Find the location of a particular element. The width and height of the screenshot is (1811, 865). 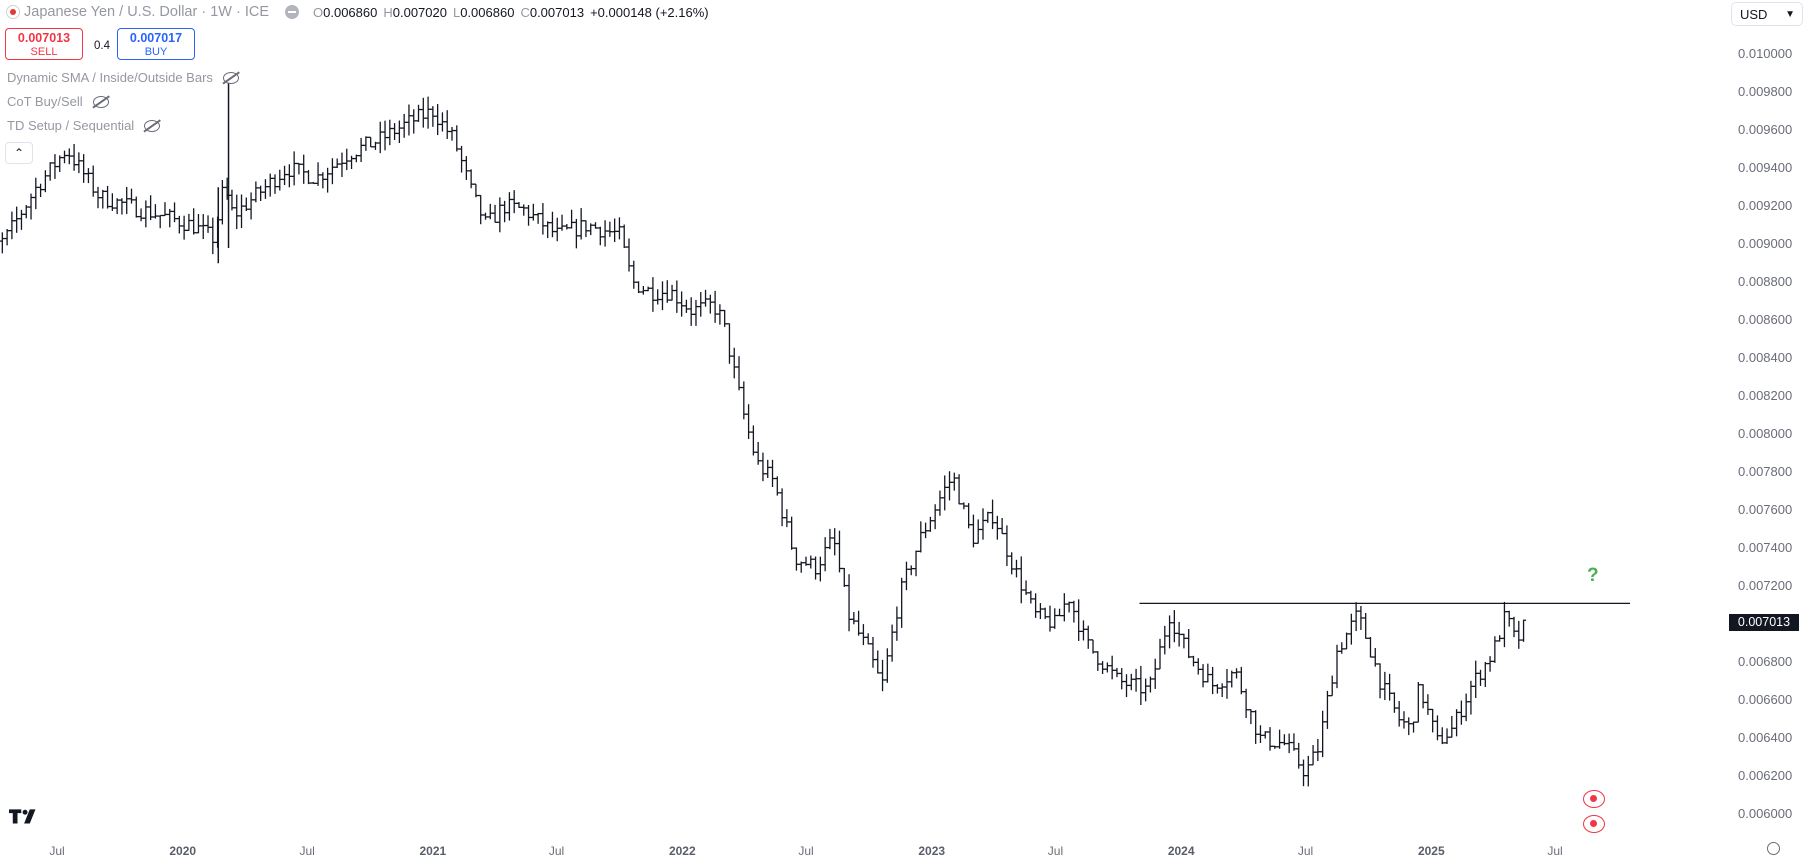

price-tick-label: 0.006000 is located at coordinates (1765, 814).